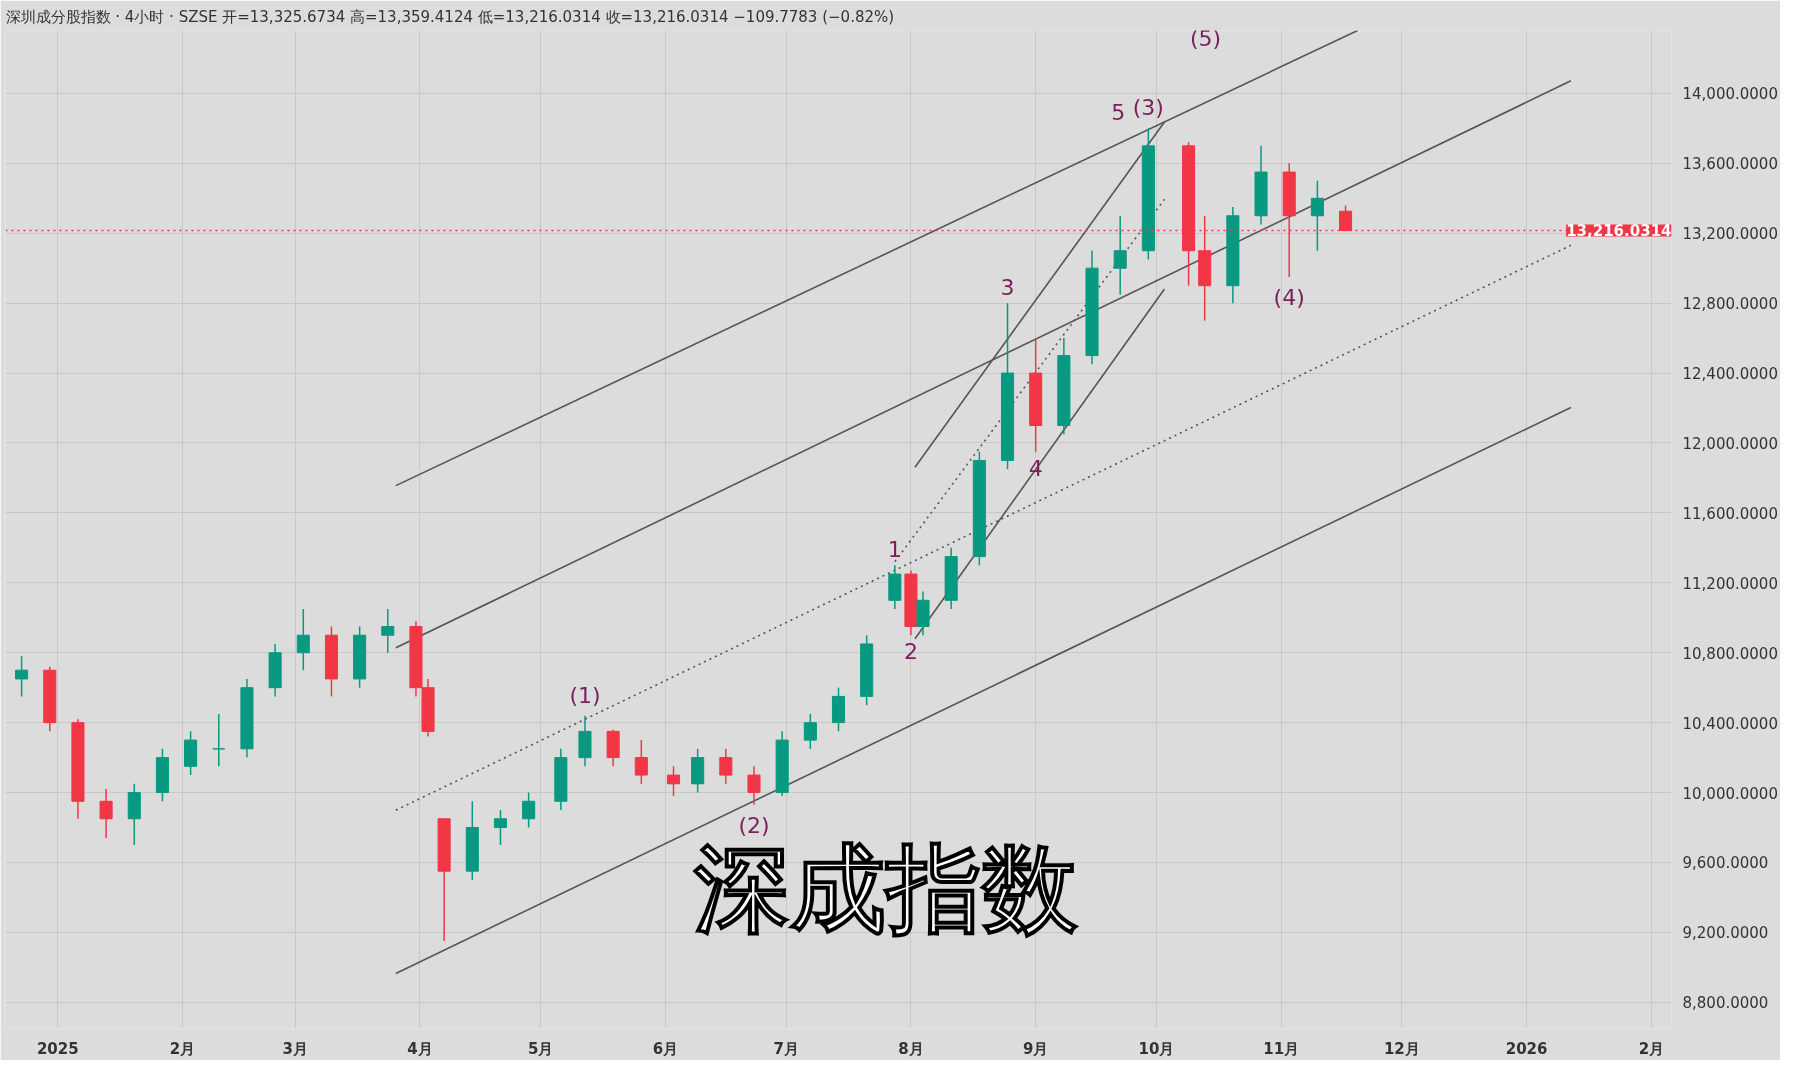  Describe the element at coordinates (1730, 513) in the screenshot. I see `y-tick-label: 11,600.0000` at that location.